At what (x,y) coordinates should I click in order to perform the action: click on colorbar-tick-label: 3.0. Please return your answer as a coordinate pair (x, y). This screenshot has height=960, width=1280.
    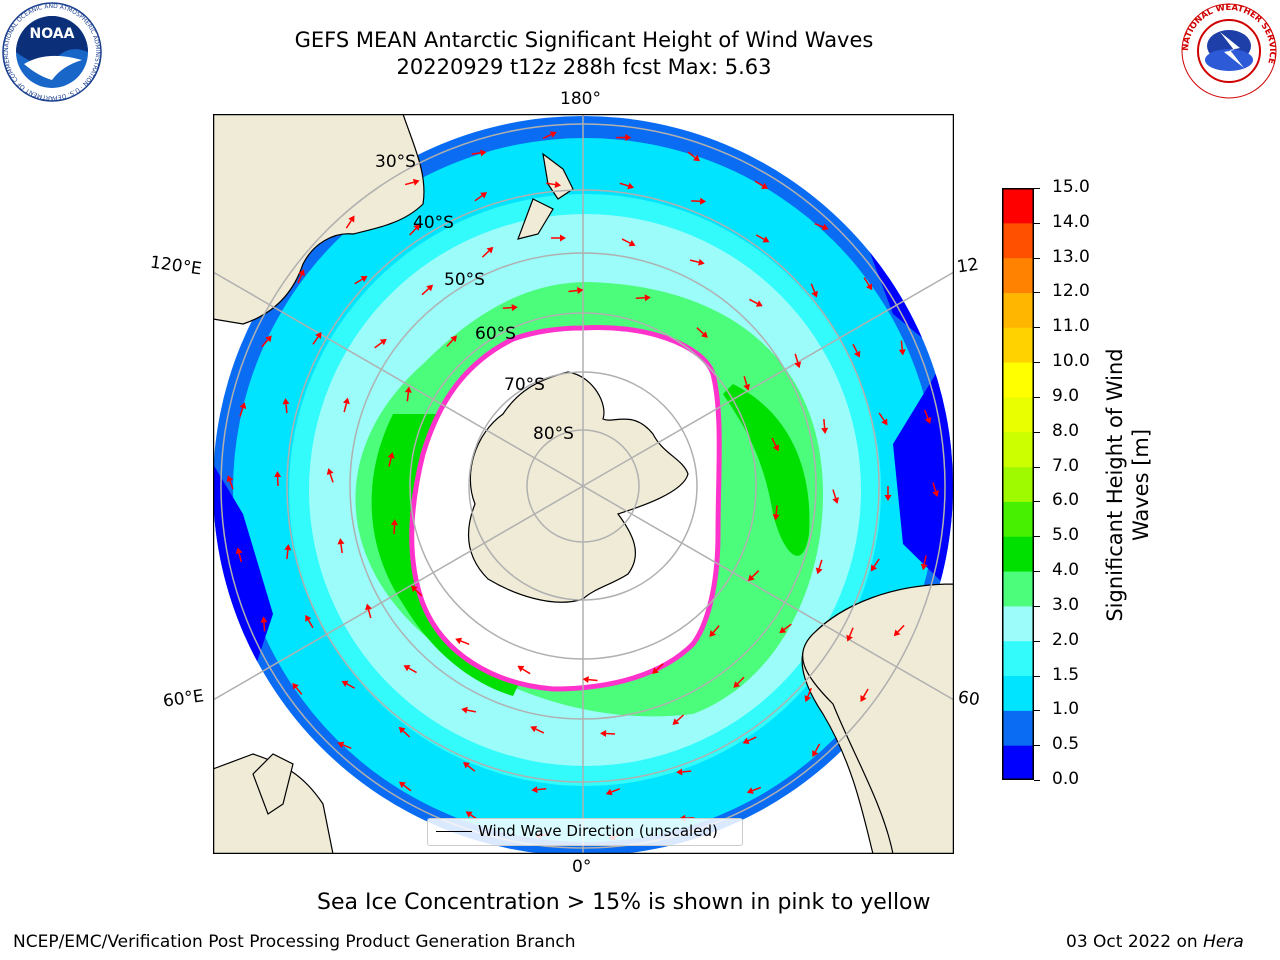
    Looking at the image, I should click on (1066, 604).